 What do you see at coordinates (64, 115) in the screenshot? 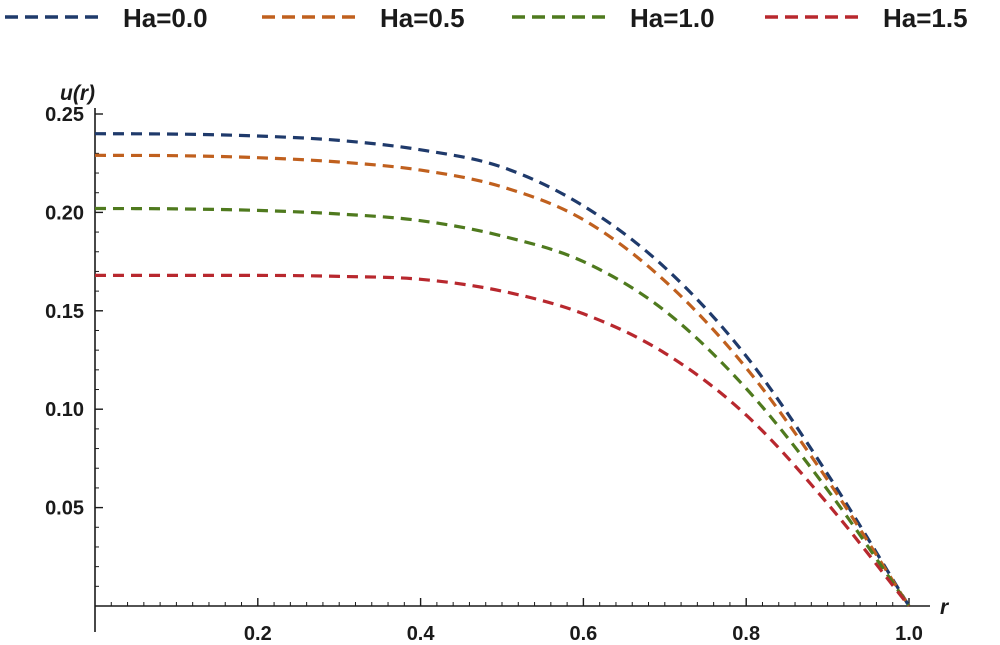
I see `y-tick-label: 0.25` at bounding box center [64, 115].